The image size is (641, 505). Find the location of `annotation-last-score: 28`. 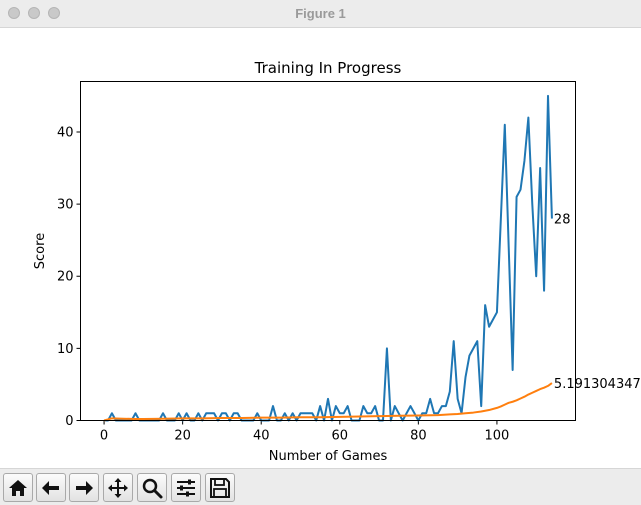

annotation-last-score: 28 is located at coordinates (562, 220).